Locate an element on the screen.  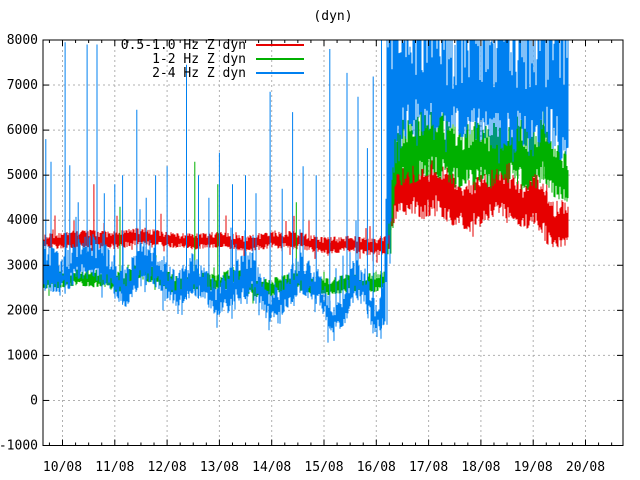
legend-label: 2-4 Hz Z dyn is located at coordinates (199, 73).